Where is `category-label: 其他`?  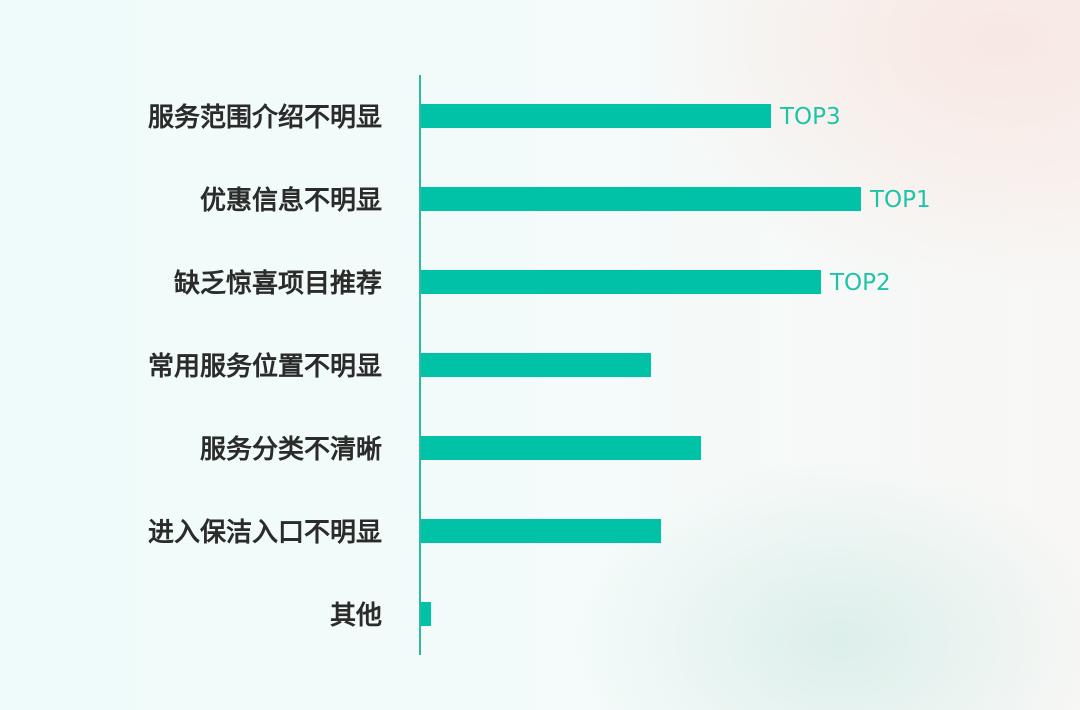 category-label: 其他 is located at coordinates (356, 616).